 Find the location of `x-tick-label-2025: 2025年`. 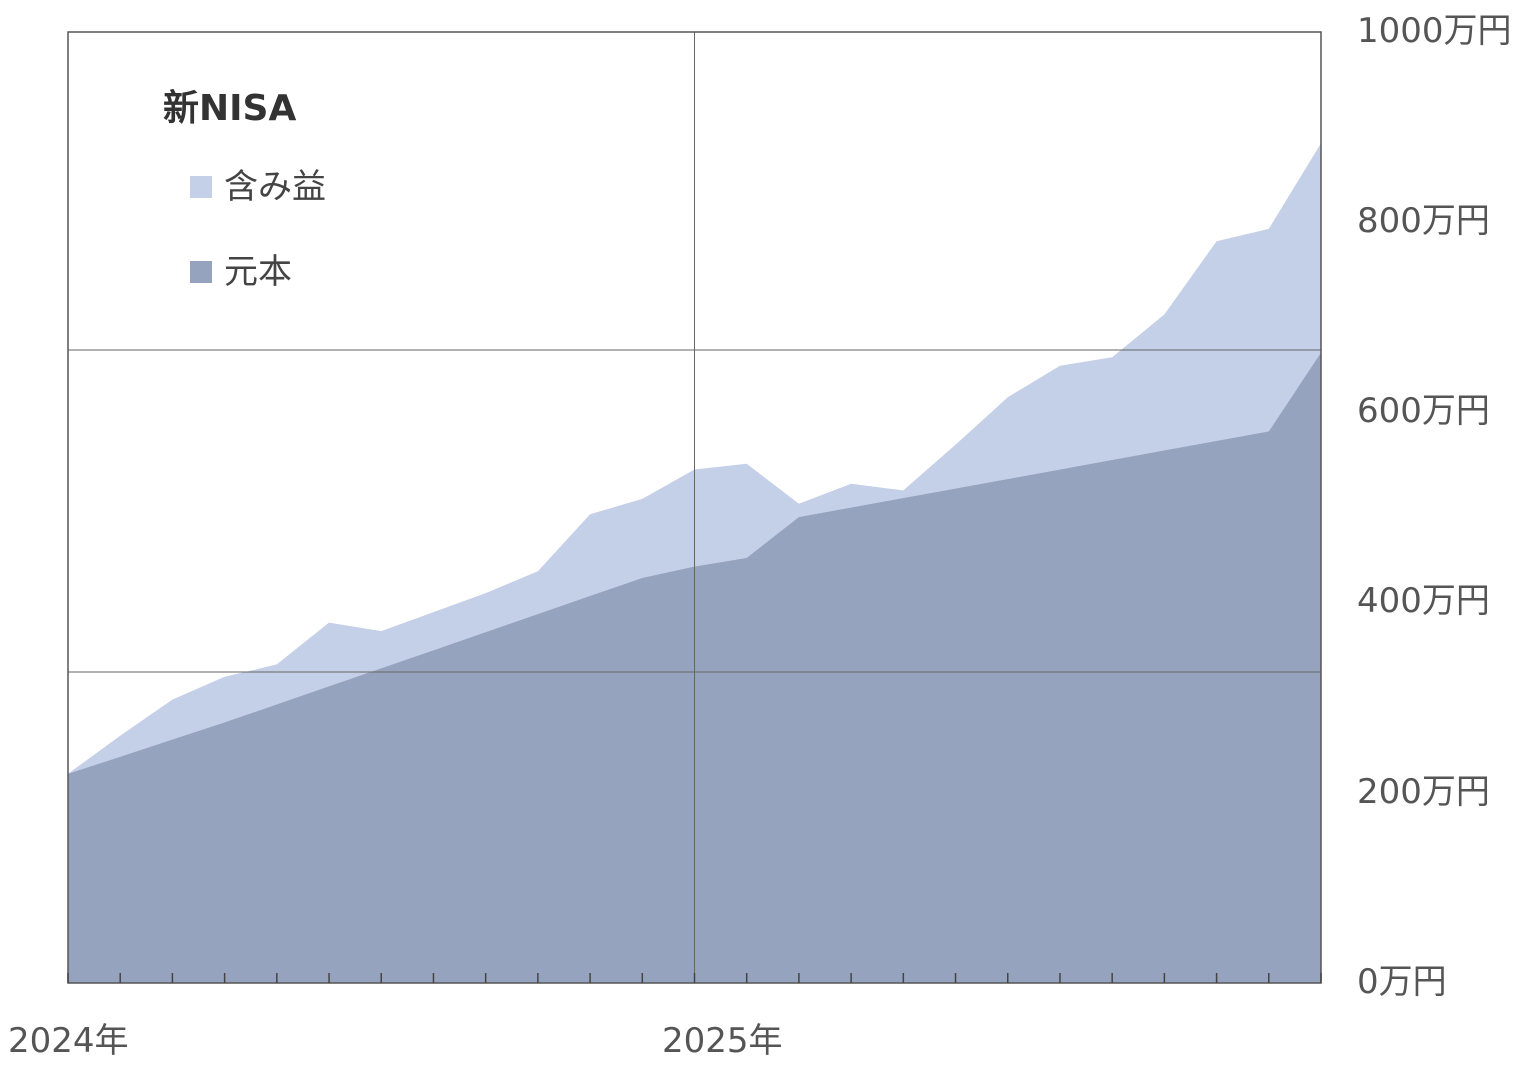

x-tick-label-2025: 2025年 is located at coordinates (722, 1041).